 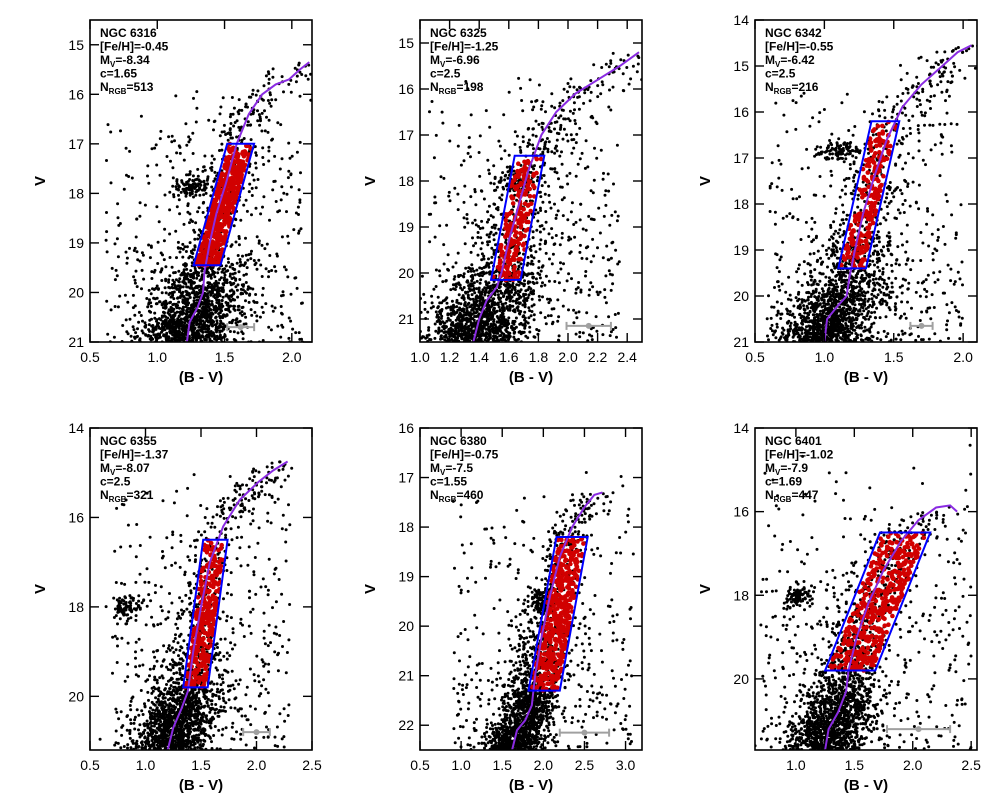 I want to click on y-tick-label: 21, so click(x=76, y=342).